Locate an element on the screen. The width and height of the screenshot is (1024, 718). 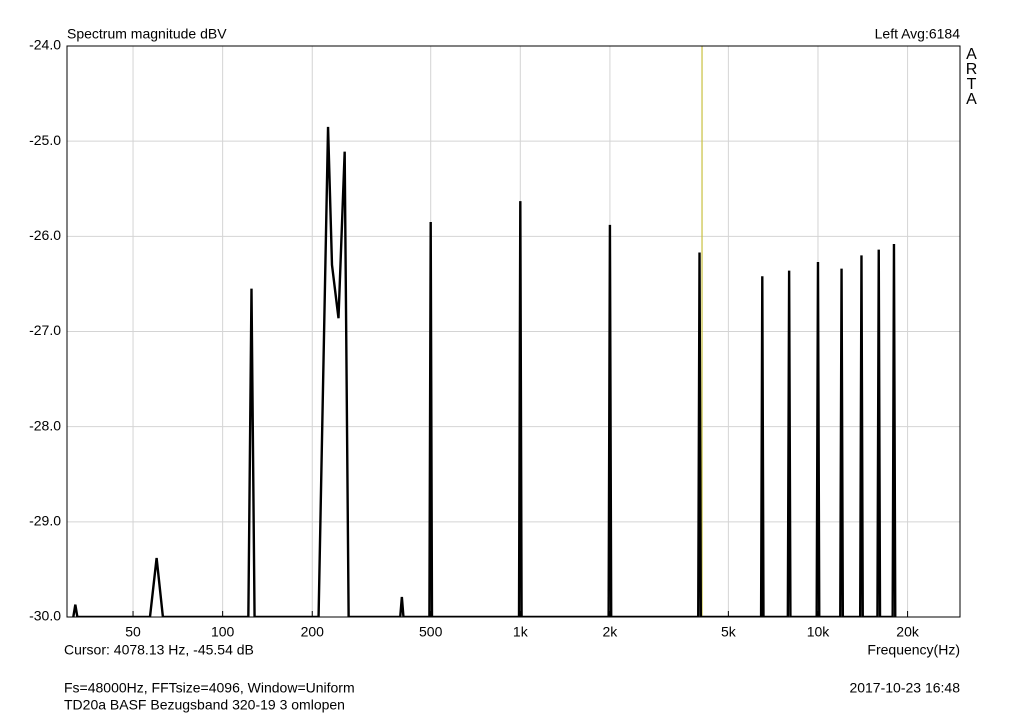
x-axis-label: Frequency(Hz) is located at coordinates (913, 650).